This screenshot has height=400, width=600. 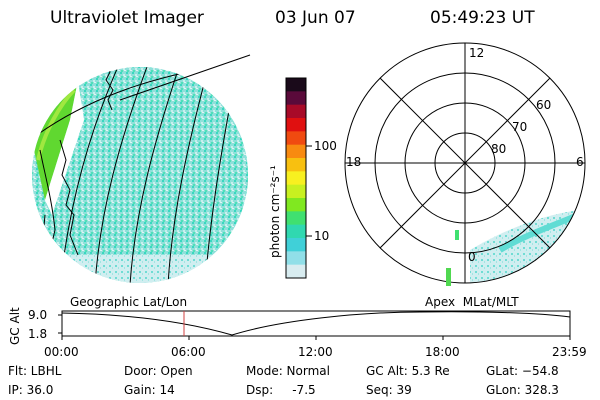 I want to click on mlat-label-60: 60, so click(x=544, y=105).